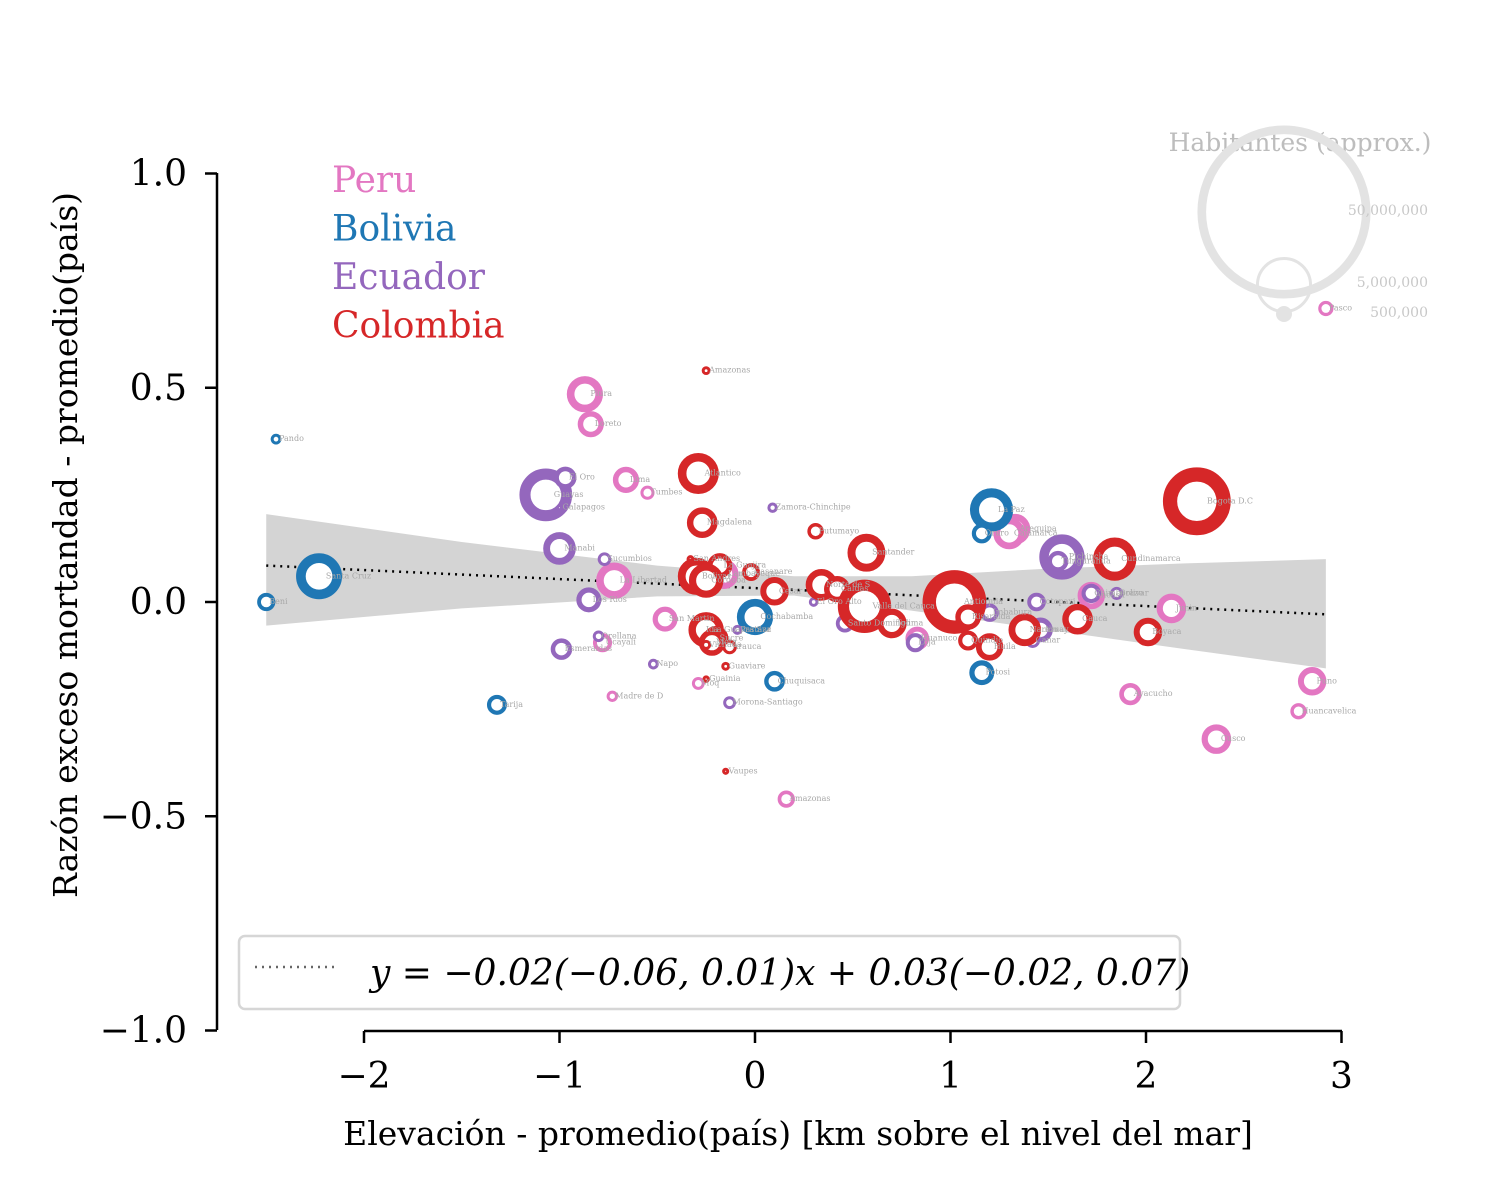 The width and height of the screenshot is (1500, 1200). I want to click on point-label: Galapagos, so click(584, 507).